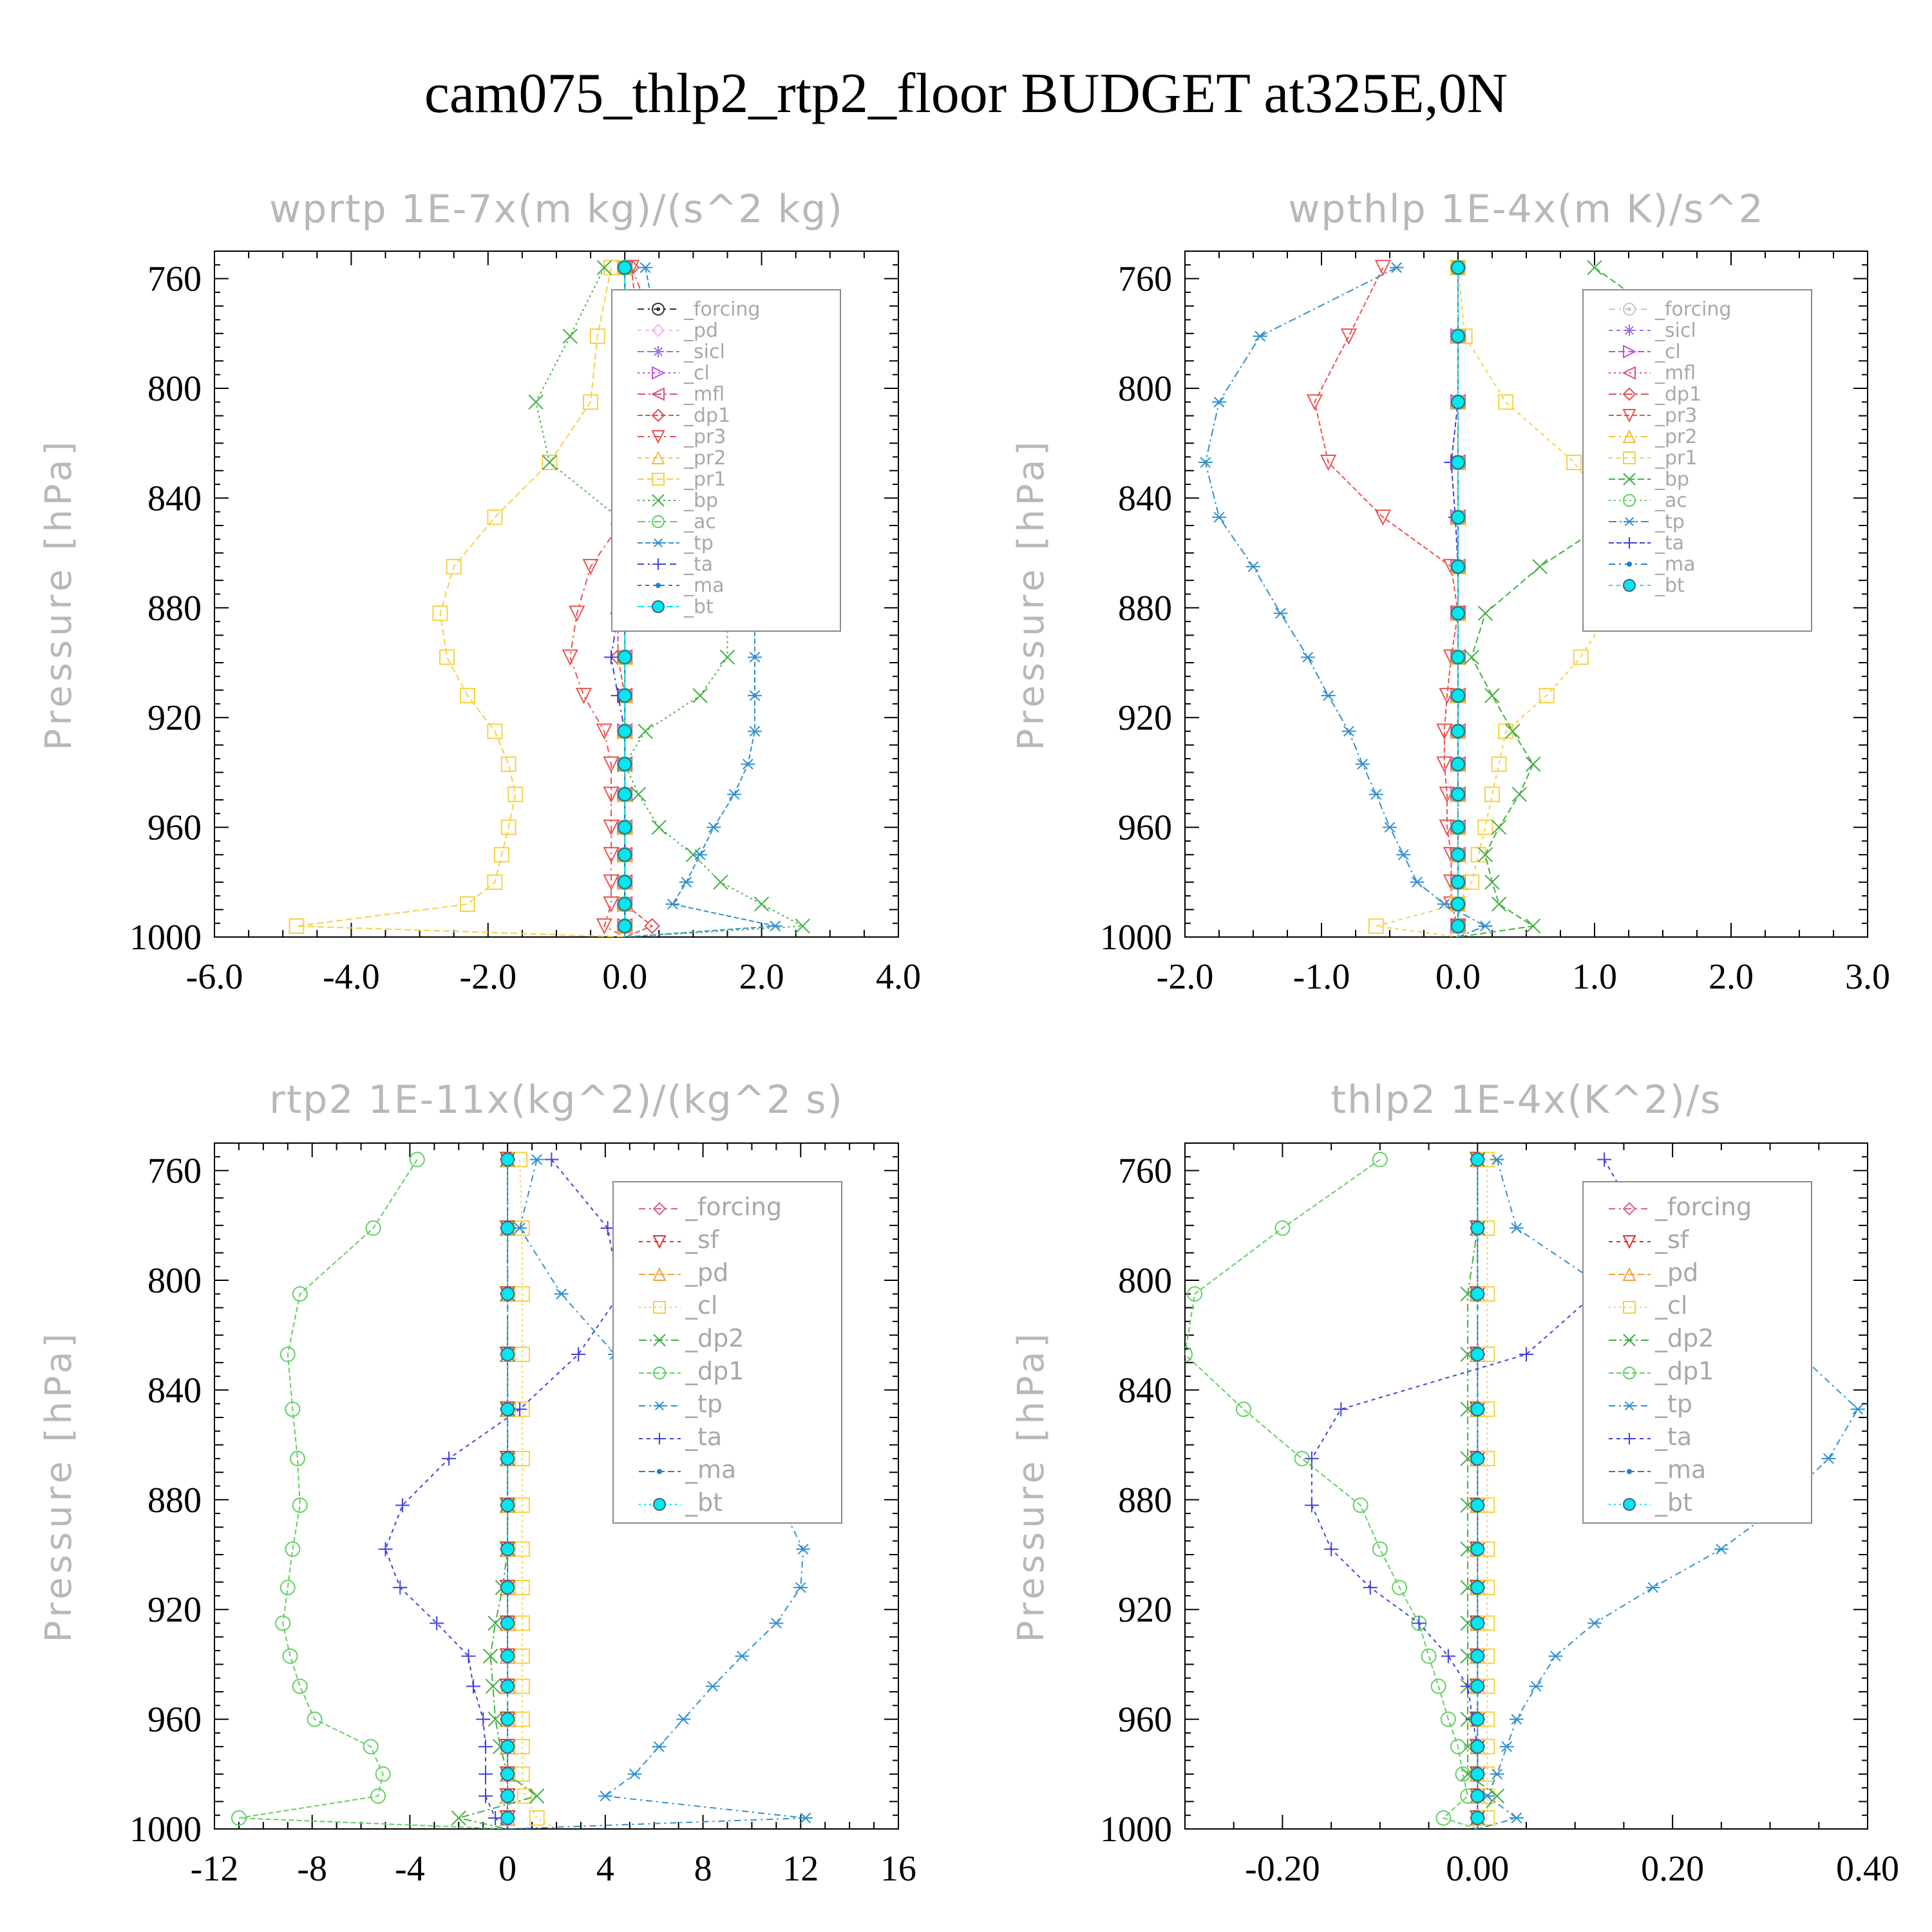  What do you see at coordinates (1648, 500) in the screenshot?
I see `legend-entry: _ac` at bounding box center [1648, 500].